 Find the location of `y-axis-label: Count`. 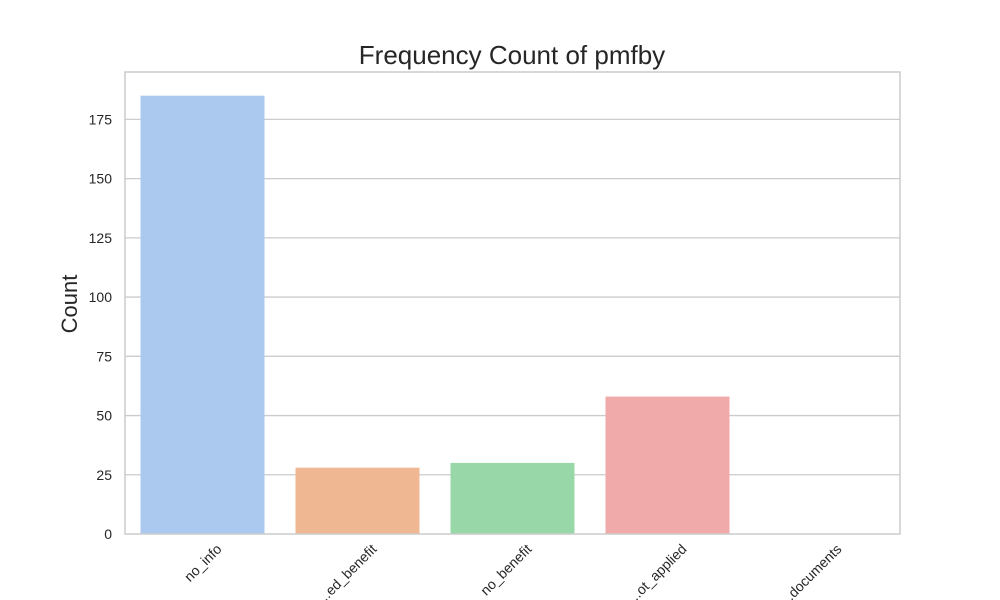

y-axis-label: Count is located at coordinates (69, 304).